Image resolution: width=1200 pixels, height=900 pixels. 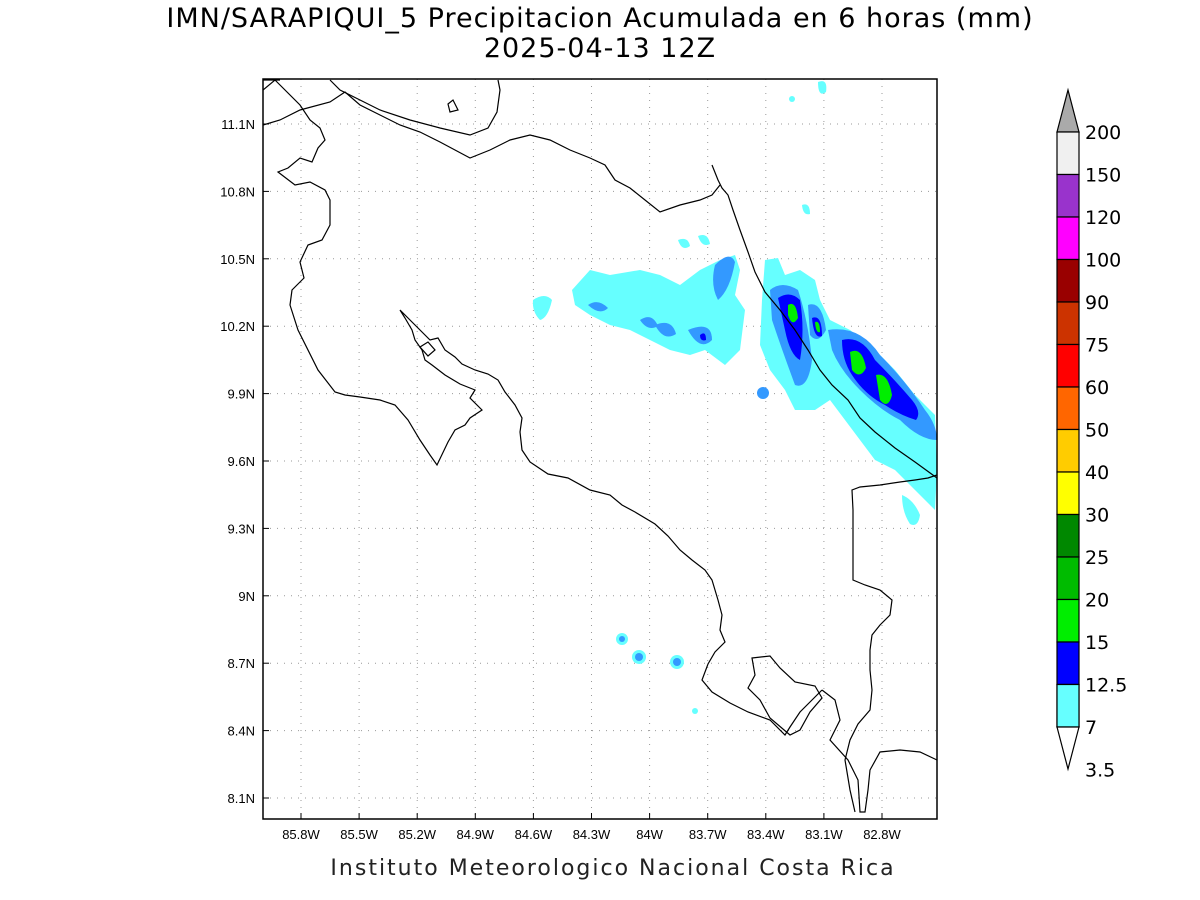 What do you see at coordinates (824, 321) in the screenshot?
I see `caribbean-coast` at bounding box center [824, 321].